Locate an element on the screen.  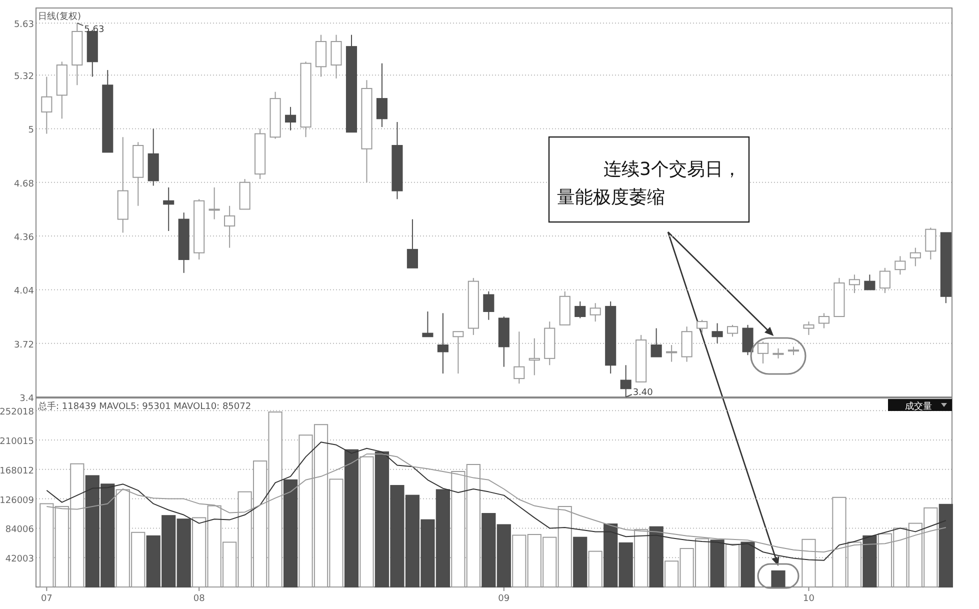
annotation: 3.40 is located at coordinates (643, 393).